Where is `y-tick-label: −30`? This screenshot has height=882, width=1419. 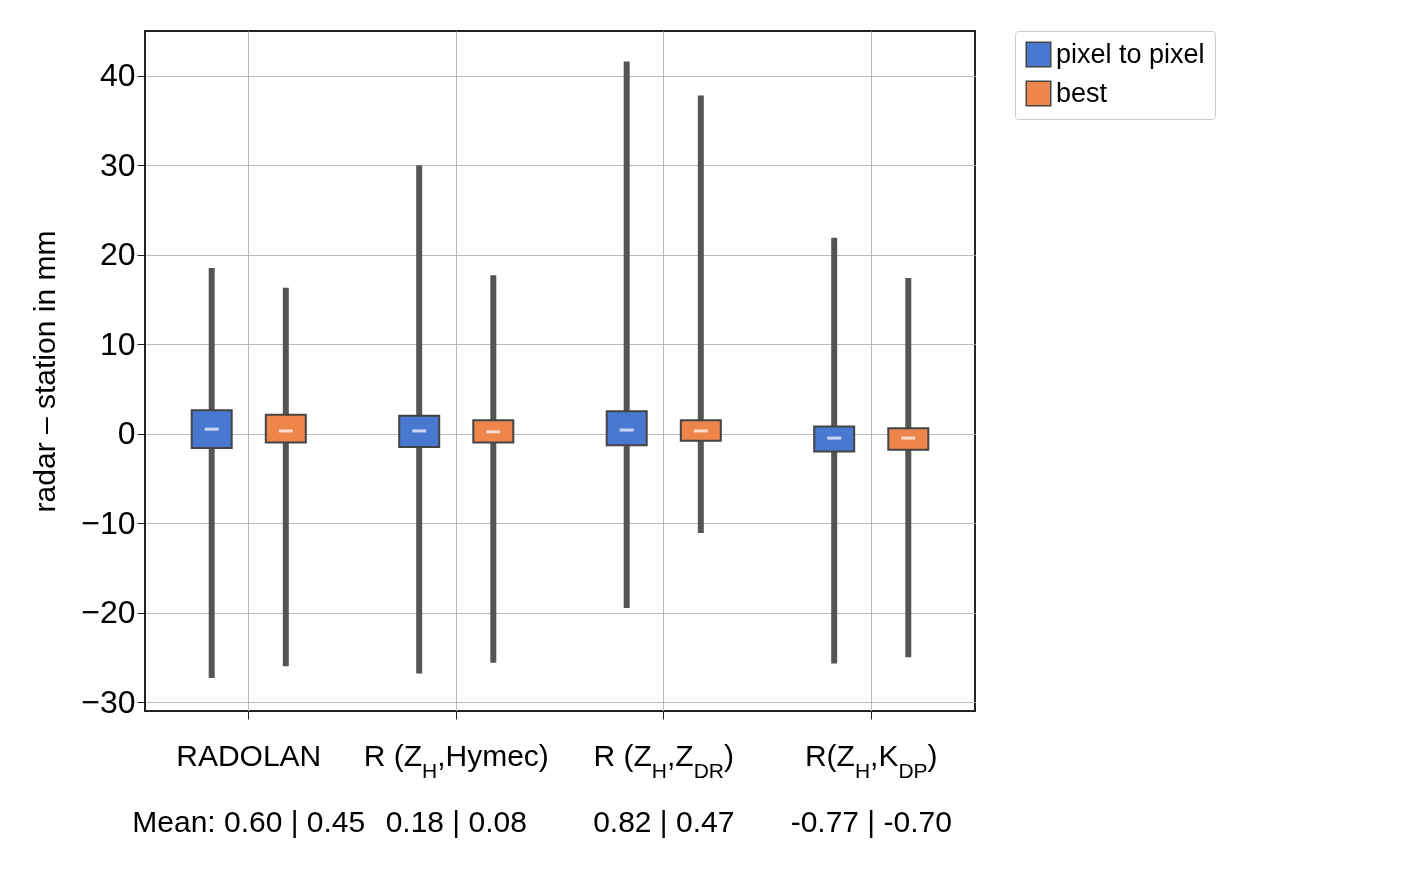
y-tick-label: −30 is located at coordinates (108, 701).